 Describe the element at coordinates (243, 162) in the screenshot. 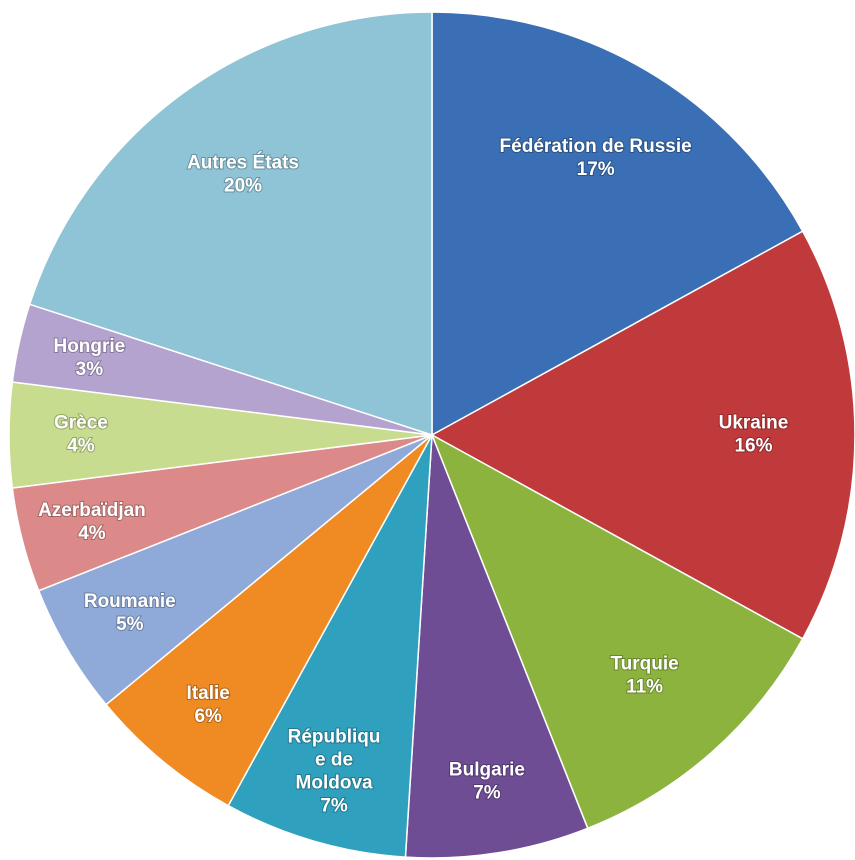

I see `slice-label: Autres États` at that location.